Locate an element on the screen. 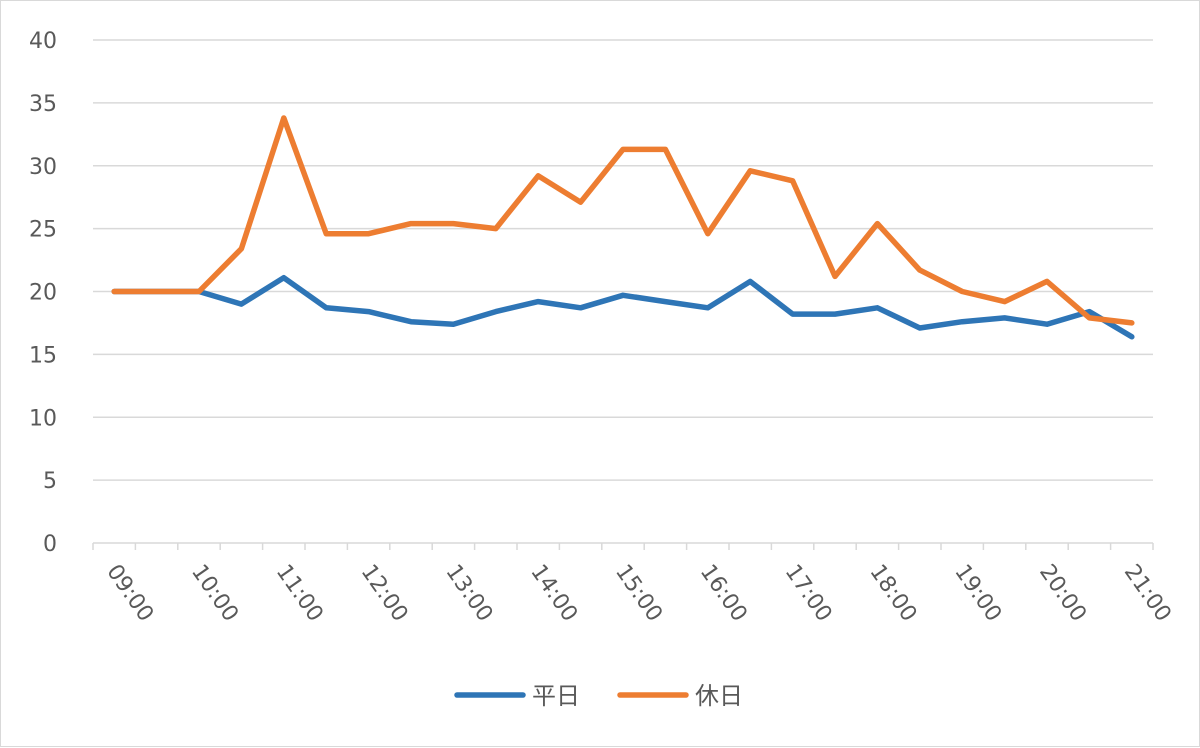 The image size is (1200, 748). x-tick-label: 20:00 is located at coordinates (1062, 593).